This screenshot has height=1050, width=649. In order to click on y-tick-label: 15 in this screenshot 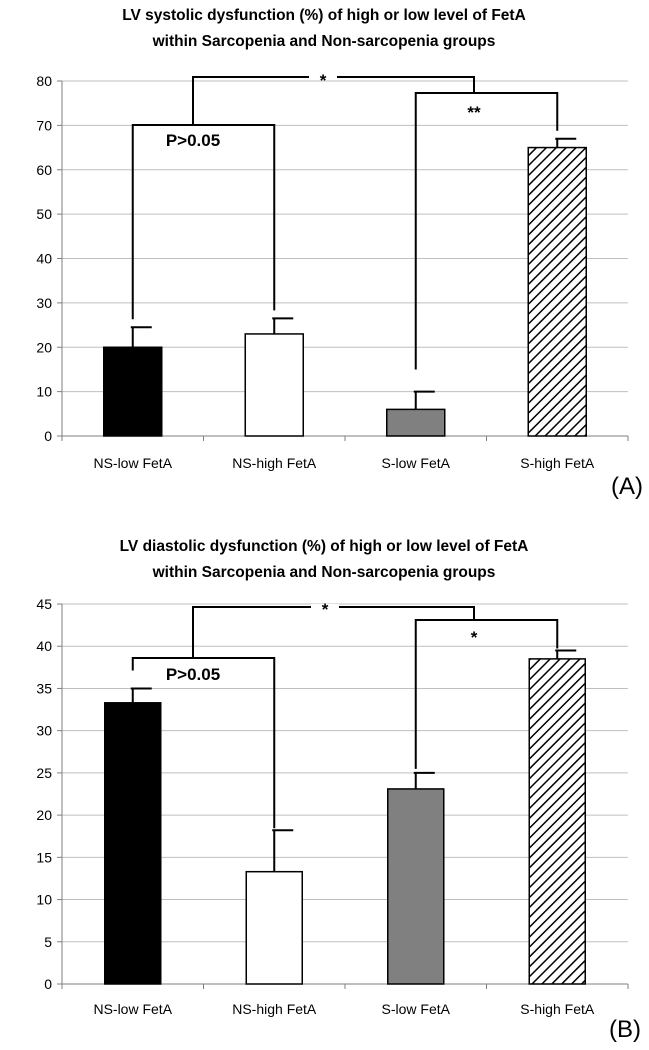, I will do `click(44, 857)`.